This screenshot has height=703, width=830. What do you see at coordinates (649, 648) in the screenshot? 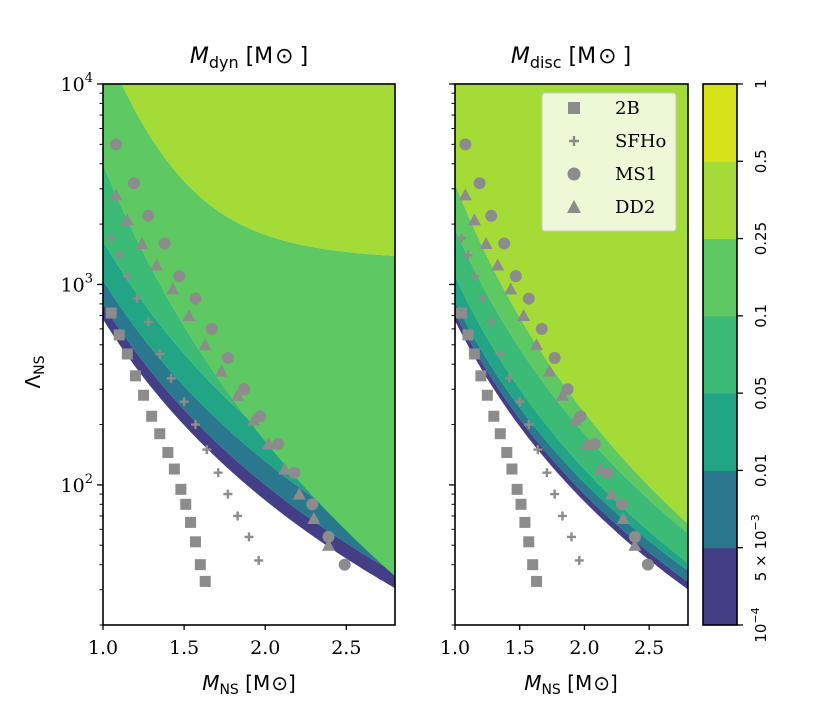
I see `x-tick-label: 2.5` at bounding box center [649, 648].